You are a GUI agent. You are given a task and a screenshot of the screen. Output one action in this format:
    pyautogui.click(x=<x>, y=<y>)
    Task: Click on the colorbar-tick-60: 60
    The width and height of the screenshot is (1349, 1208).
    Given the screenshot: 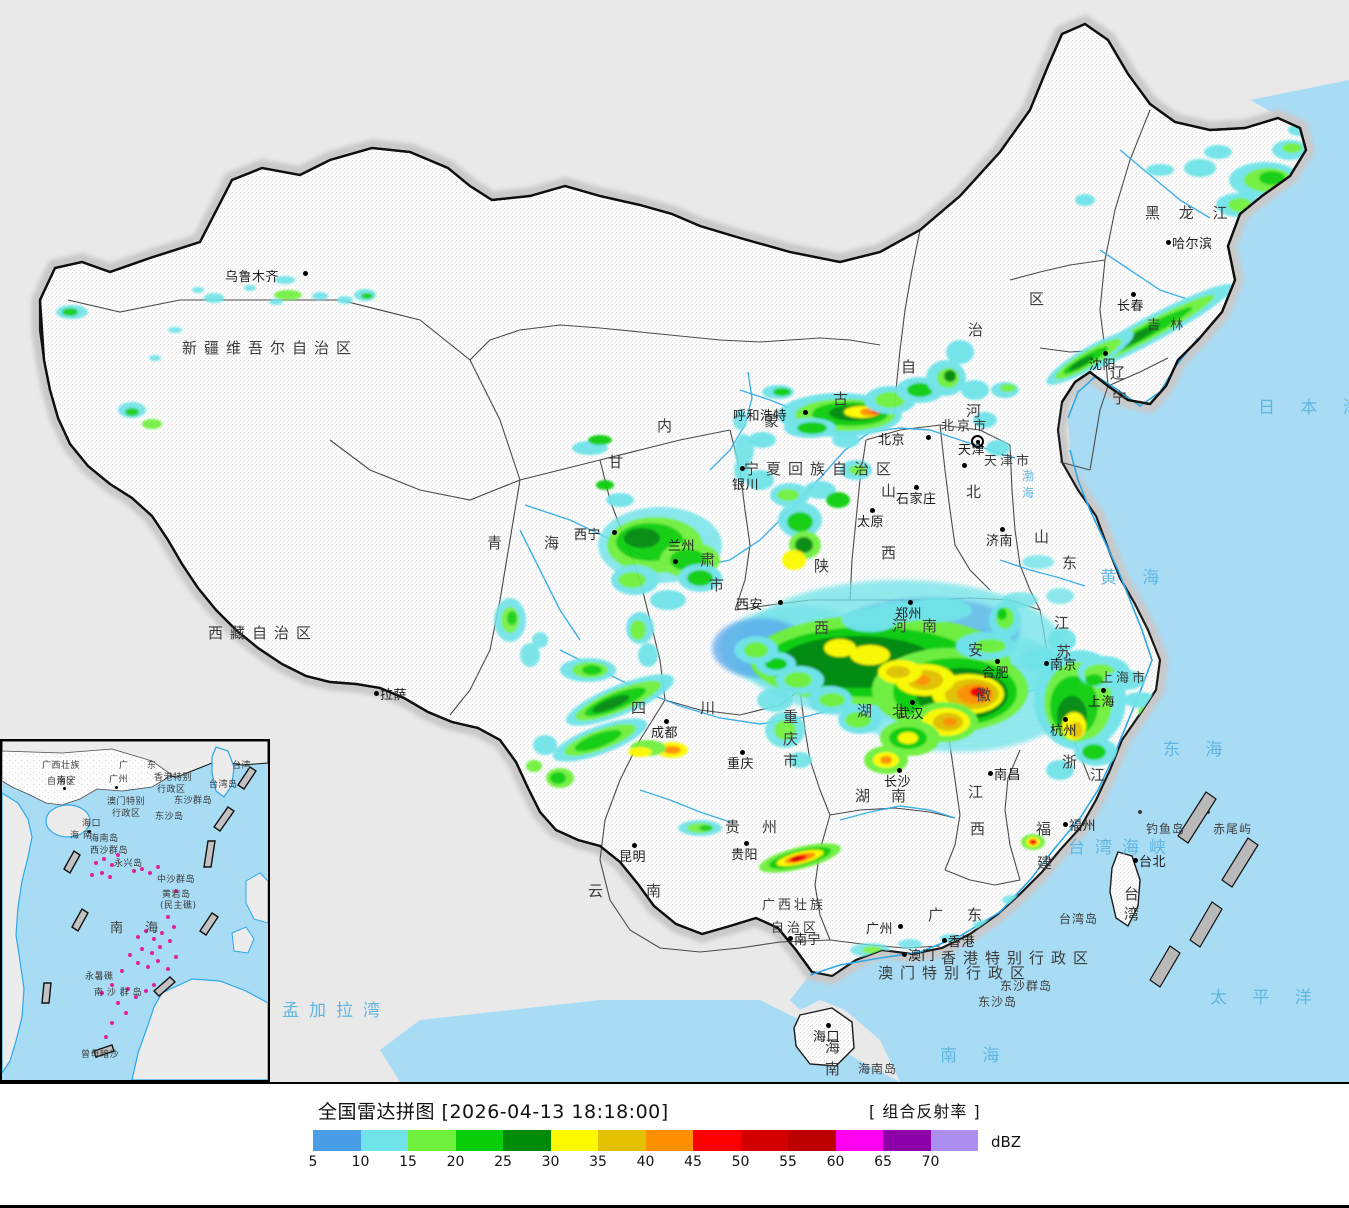 What is the action you would take?
    pyautogui.click(x=835, y=1162)
    